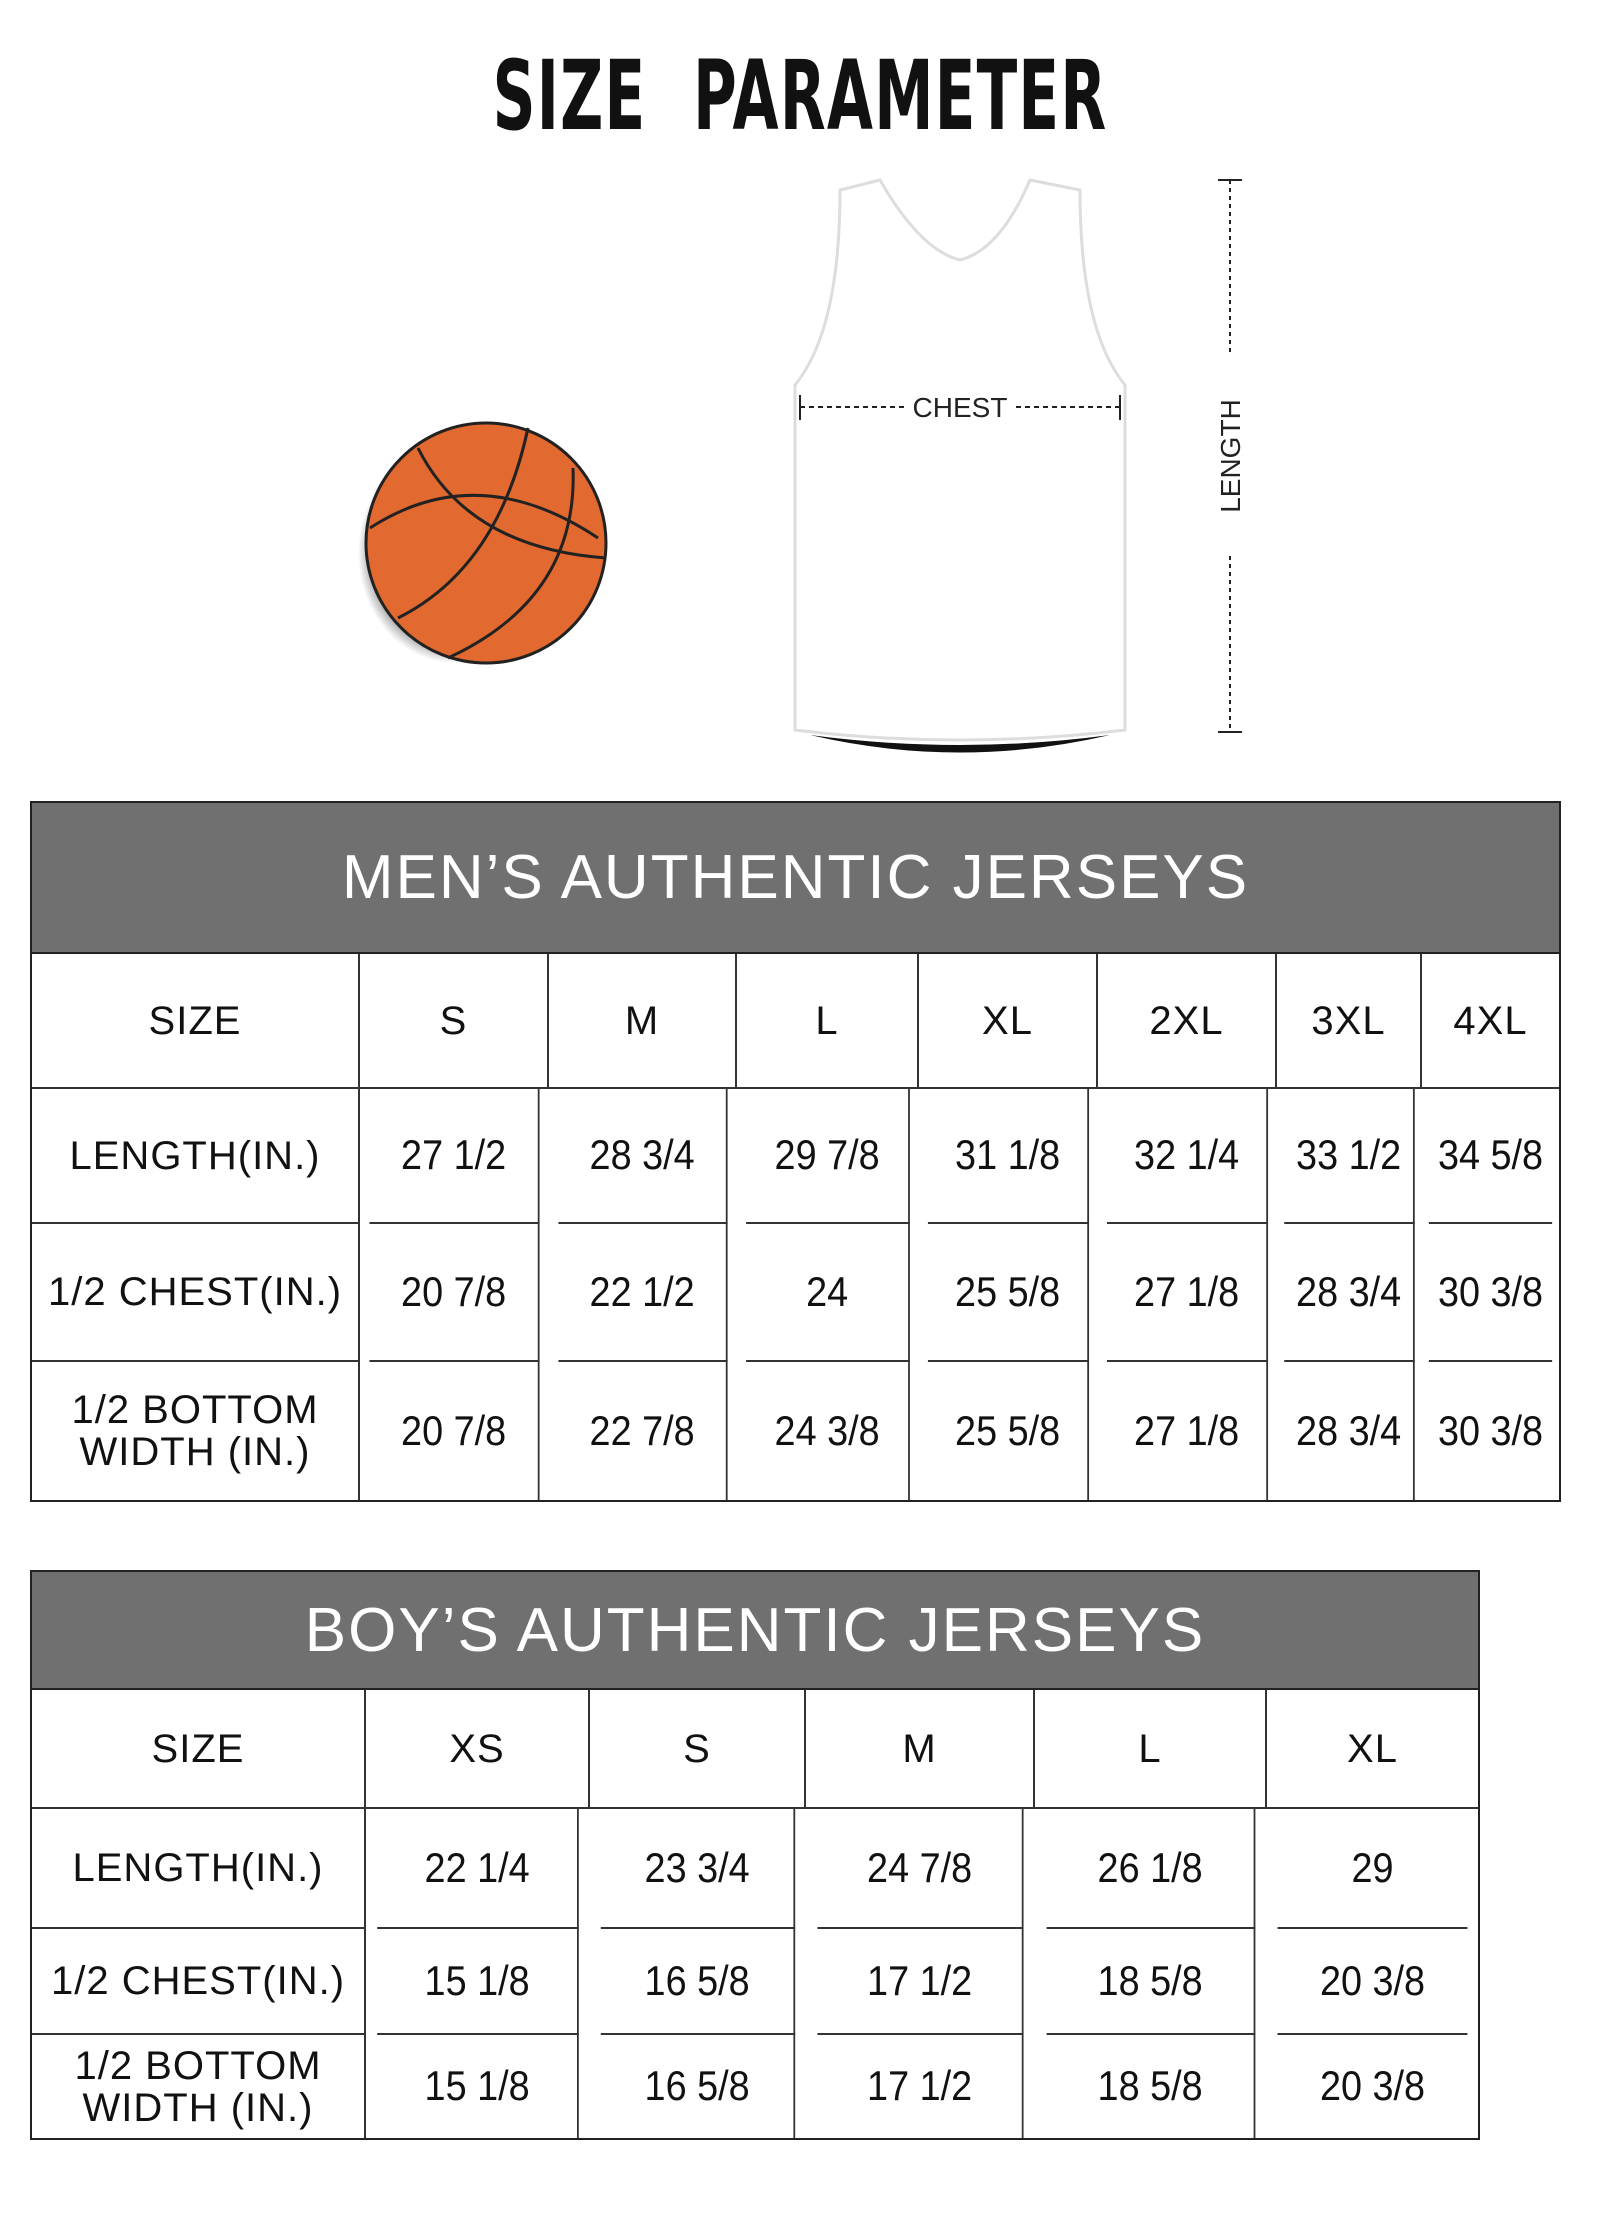  What do you see at coordinates (1372, 1749) in the screenshot?
I see `boys-size-column-header: XL` at bounding box center [1372, 1749].